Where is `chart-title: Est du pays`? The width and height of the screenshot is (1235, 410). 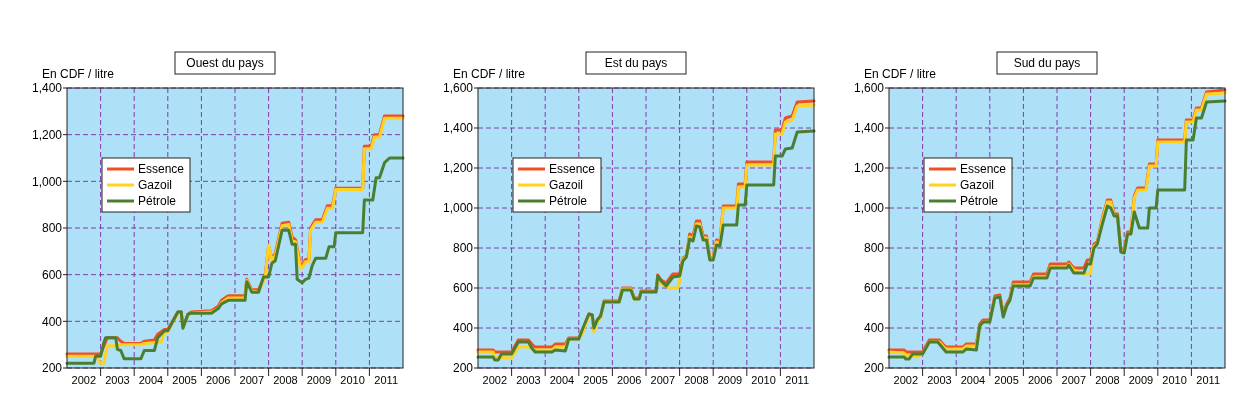
chart-title: Est du pays is located at coordinates (636, 63).